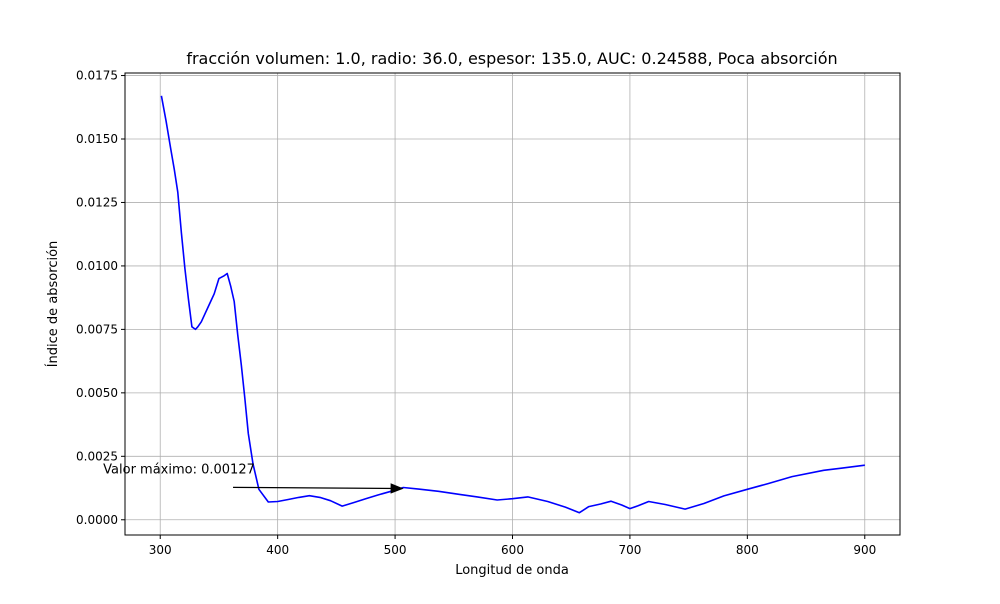  I want to click on x-tick-label: 900, so click(864, 550).